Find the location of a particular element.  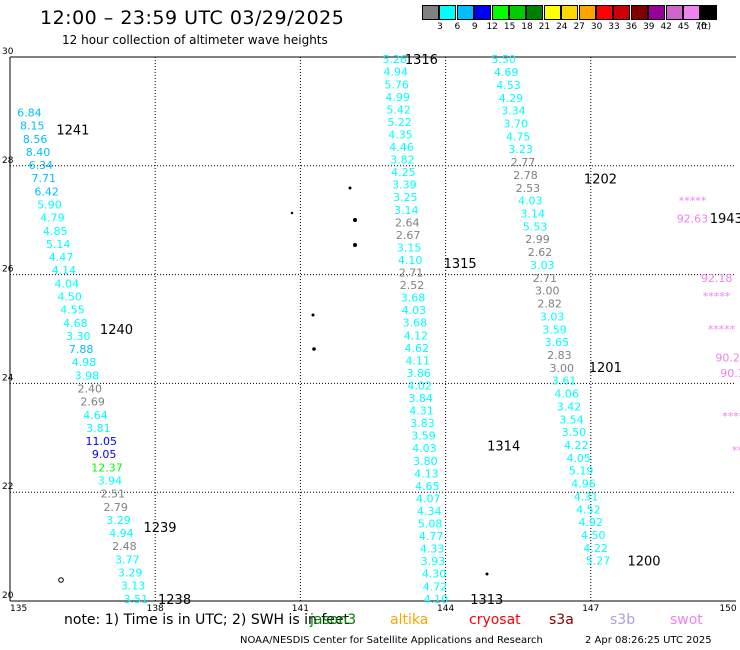

legend-unit: (ft) is located at coordinates (704, 27).